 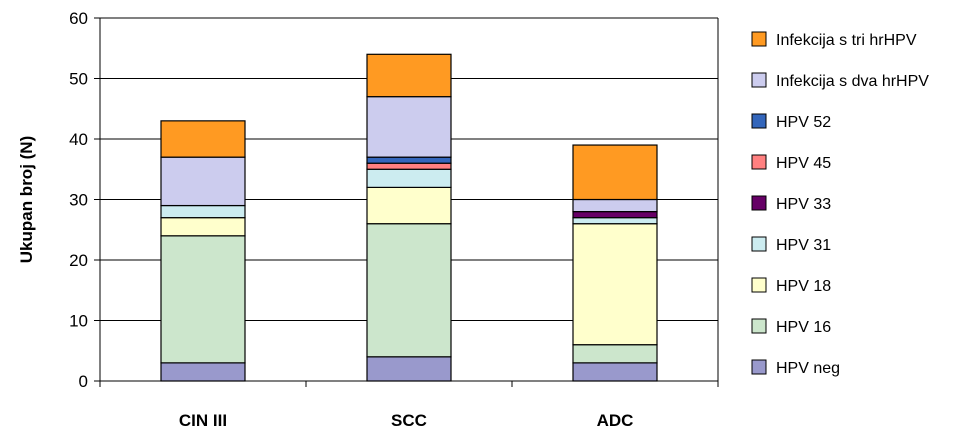 I want to click on x-category-labels: CIN III SCC ADC, so click(x=406, y=420).